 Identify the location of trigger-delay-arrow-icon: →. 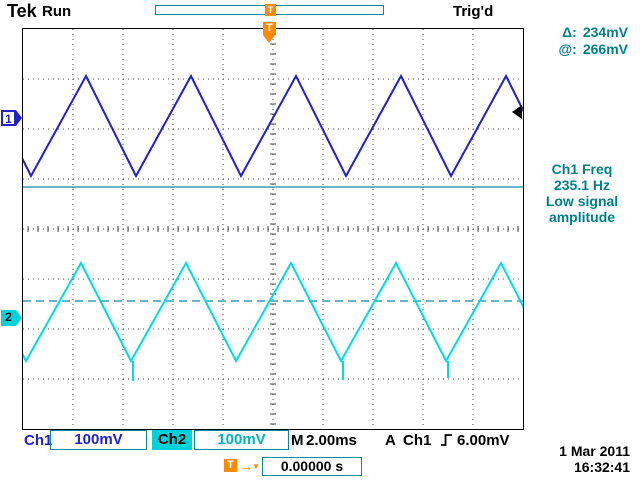
(246, 466).